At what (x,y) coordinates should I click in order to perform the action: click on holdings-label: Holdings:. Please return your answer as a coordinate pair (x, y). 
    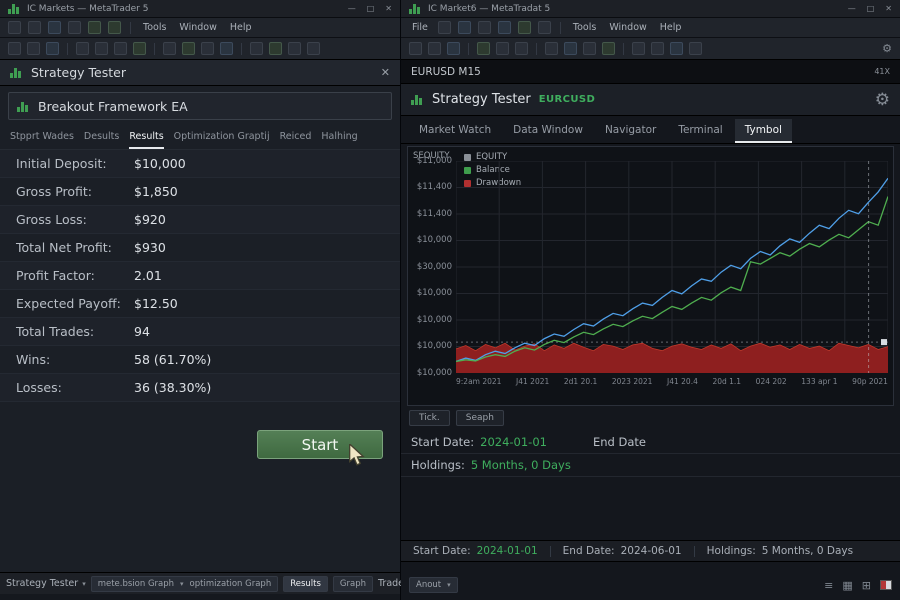
    Looking at the image, I should click on (438, 465).